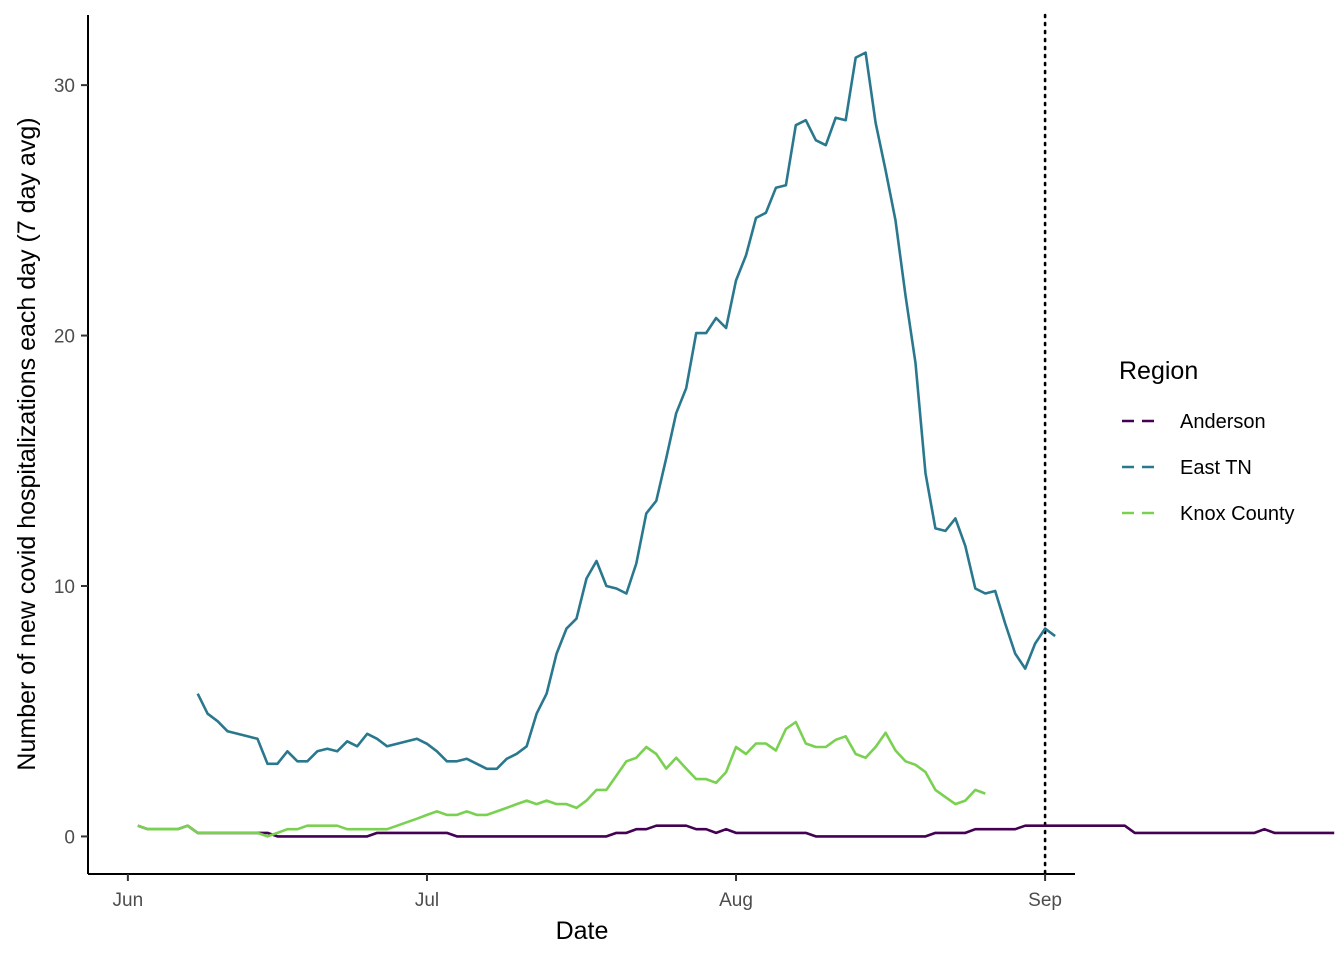 Image resolution: width=1344 pixels, height=960 pixels. Describe the element at coordinates (71, 462) in the screenshot. I see `y-tick-layer: 0 10 20 30` at that location.